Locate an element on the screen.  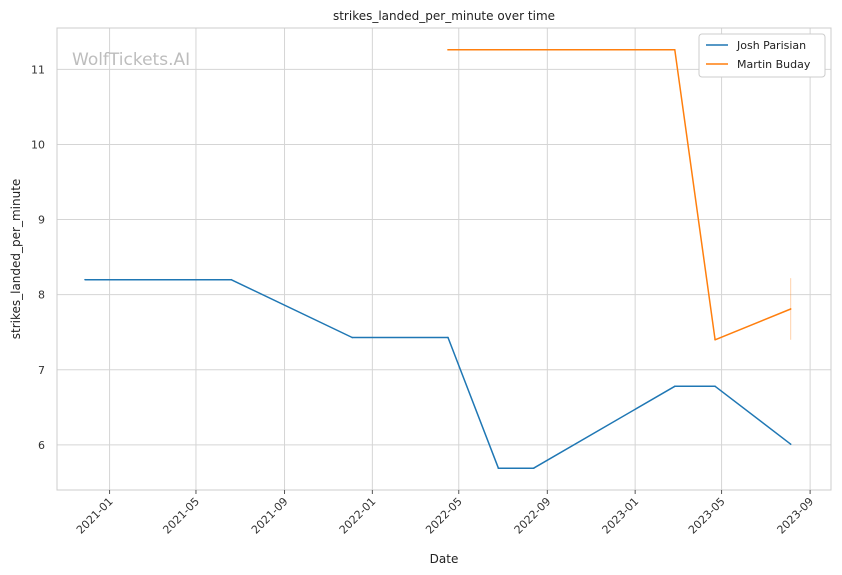
y-tick-label: 11 is located at coordinates (38, 69).